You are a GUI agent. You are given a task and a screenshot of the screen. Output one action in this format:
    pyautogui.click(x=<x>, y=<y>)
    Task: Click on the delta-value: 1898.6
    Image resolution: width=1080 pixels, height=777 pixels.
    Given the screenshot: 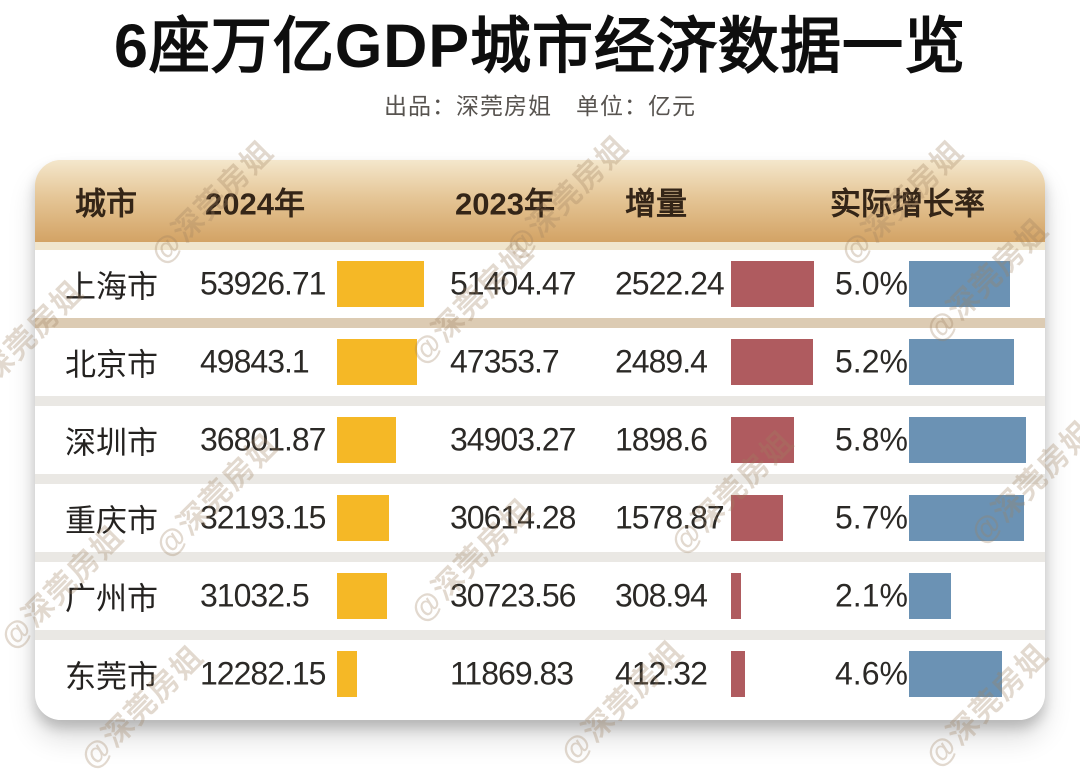 What is the action you would take?
    pyautogui.click(x=661, y=439)
    